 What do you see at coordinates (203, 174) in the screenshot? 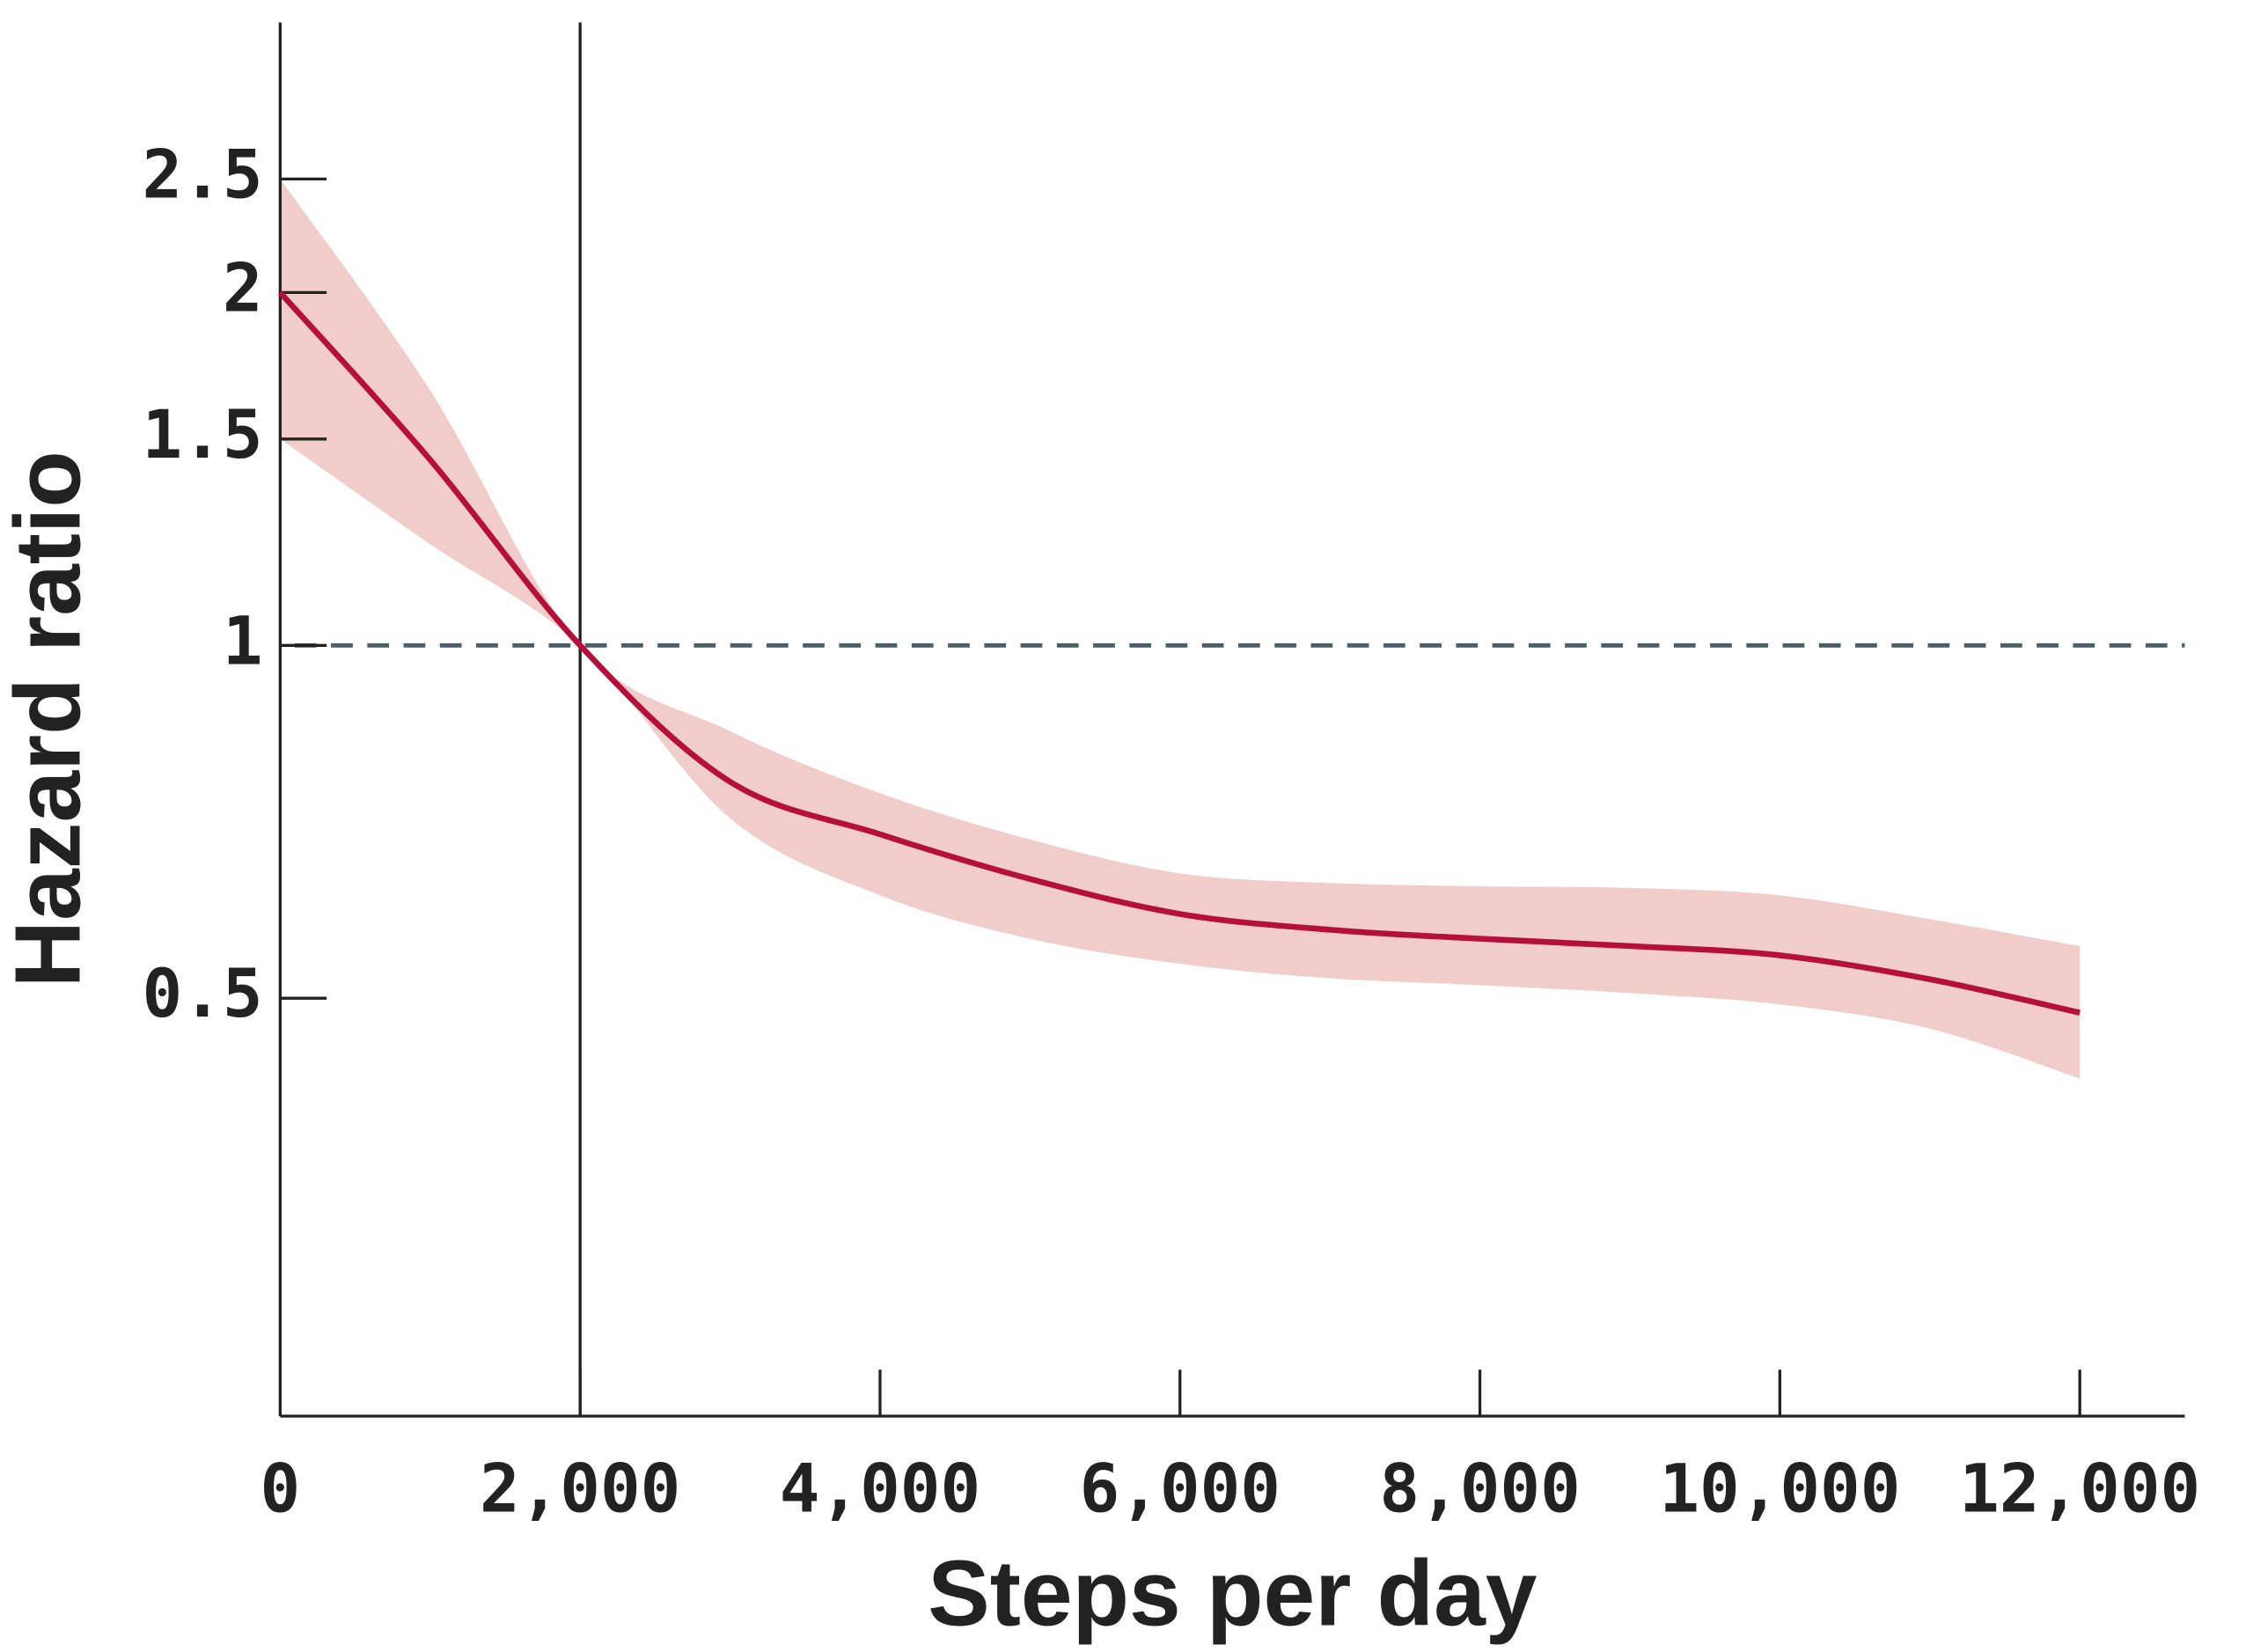
I see `y-tick-label: 2.5` at bounding box center [203, 174].